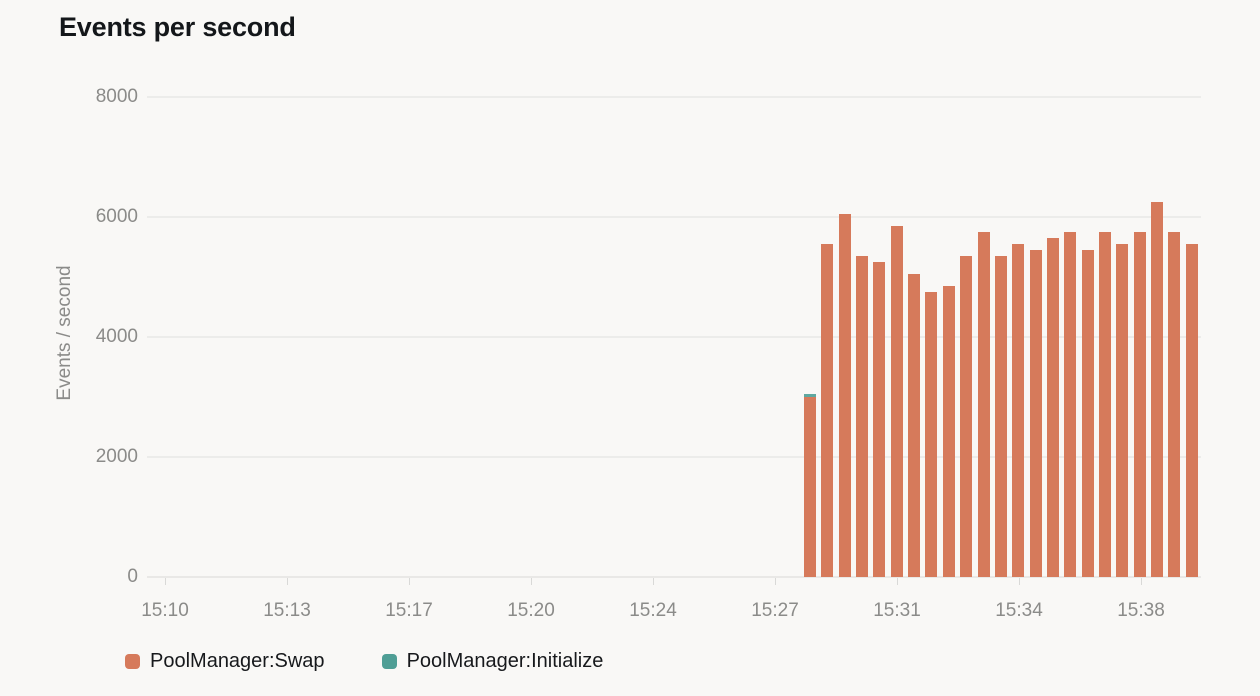  What do you see at coordinates (132, 576) in the screenshot?
I see `y-tick-label: 0` at bounding box center [132, 576].